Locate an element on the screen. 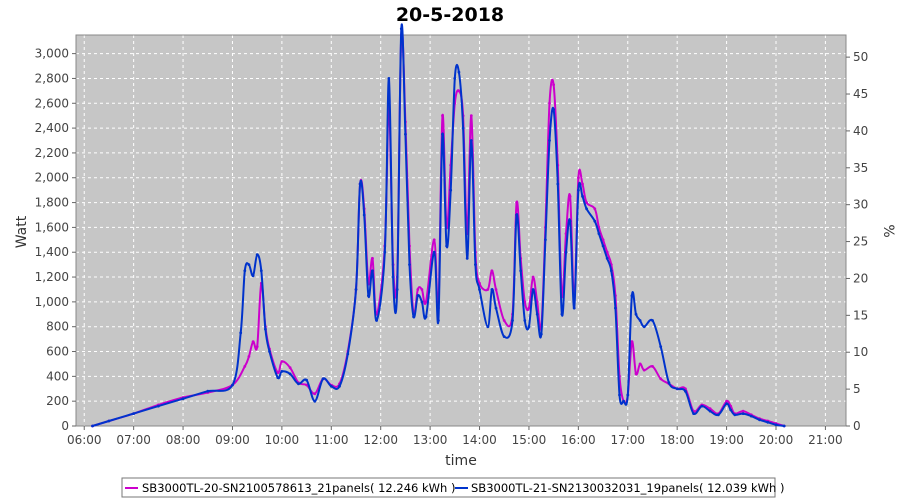 This screenshot has width=900, height=500. y-tick-label: 200 is located at coordinates (57, 401).